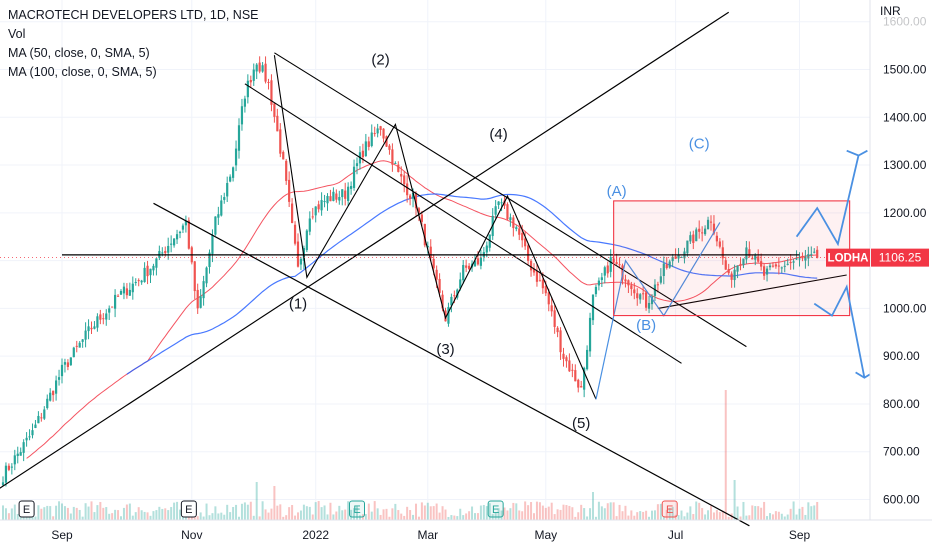 This screenshot has width=932, height=555. What do you see at coordinates (732, 258) in the screenshot?
I see `price-range-box` at bounding box center [732, 258].